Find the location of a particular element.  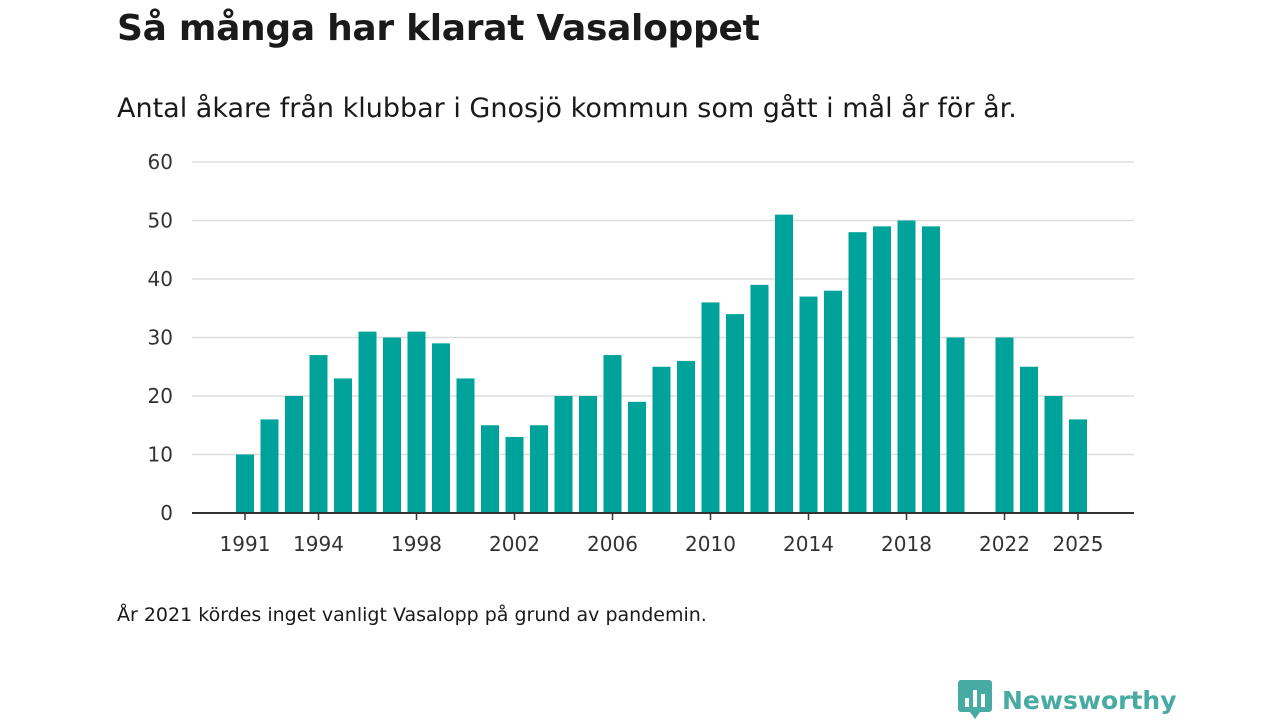

bar-1993 is located at coordinates (294, 454).